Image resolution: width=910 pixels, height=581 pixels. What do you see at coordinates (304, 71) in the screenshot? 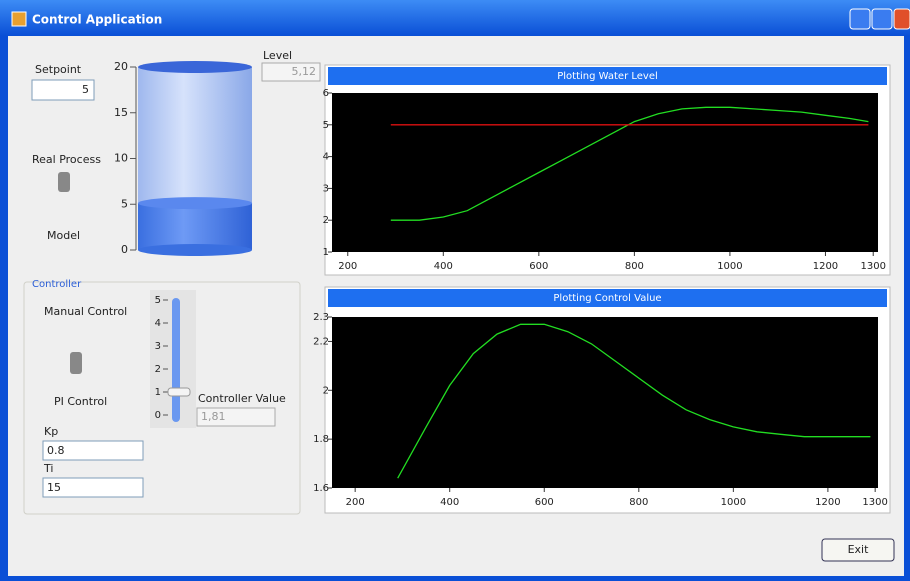
I see `level-value: 5,12` at bounding box center [304, 71].